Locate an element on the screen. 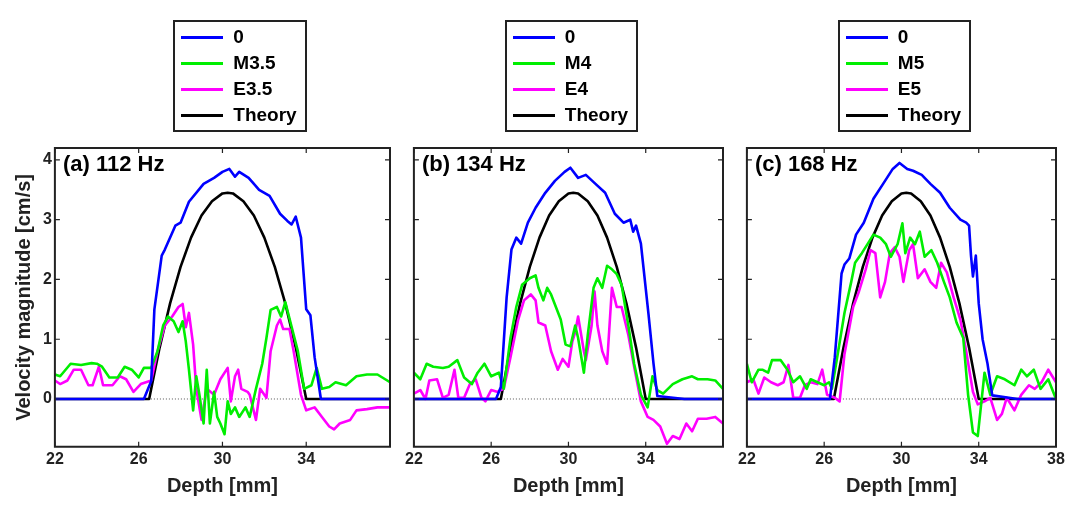  y-axis-title: Velocity magnitude [cm/s] is located at coordinates (22, 297).